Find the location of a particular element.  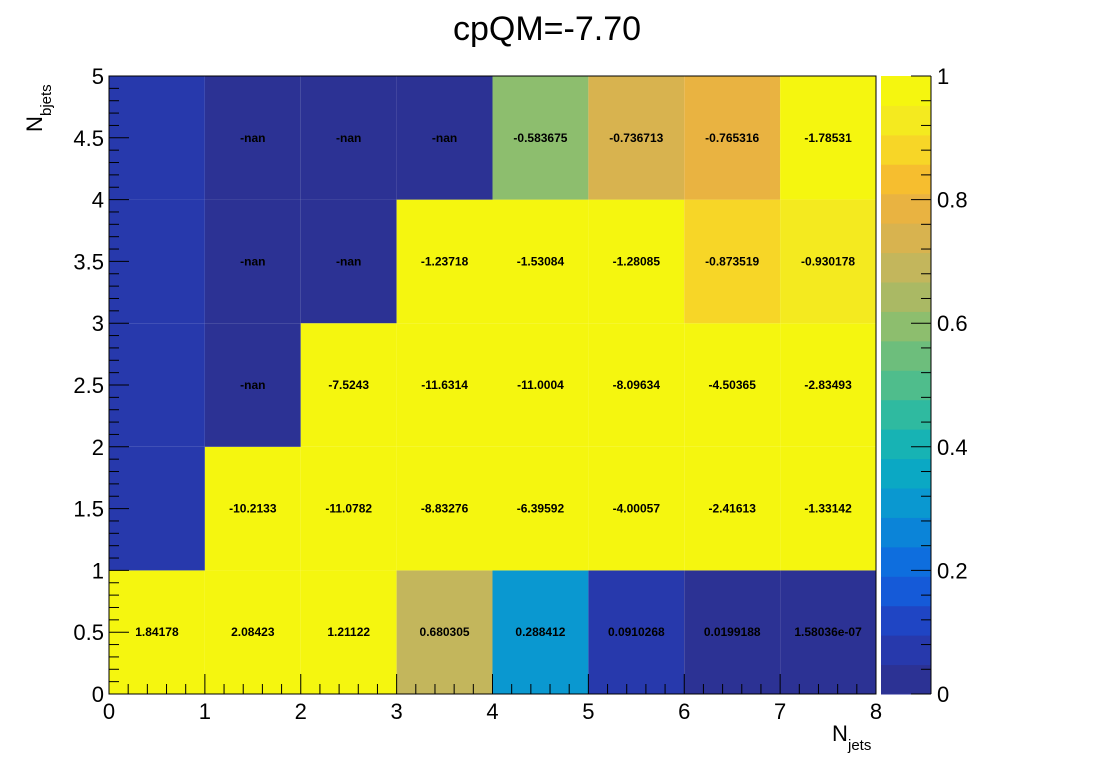

color-scale-tick-label: 0.8 is located at coordinates (952, 200).